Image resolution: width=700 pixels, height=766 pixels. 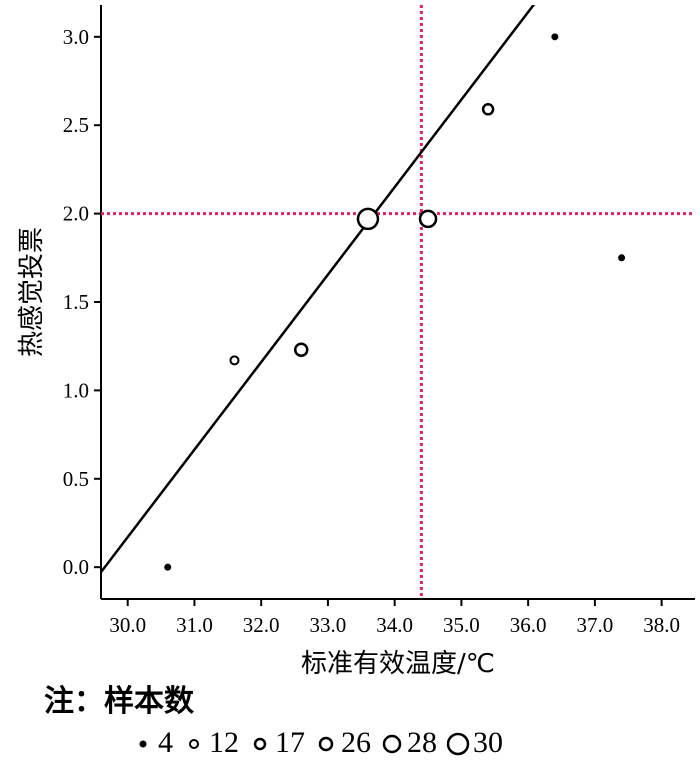 I want to click on legend-item: 12, so click(x=210, y=743).